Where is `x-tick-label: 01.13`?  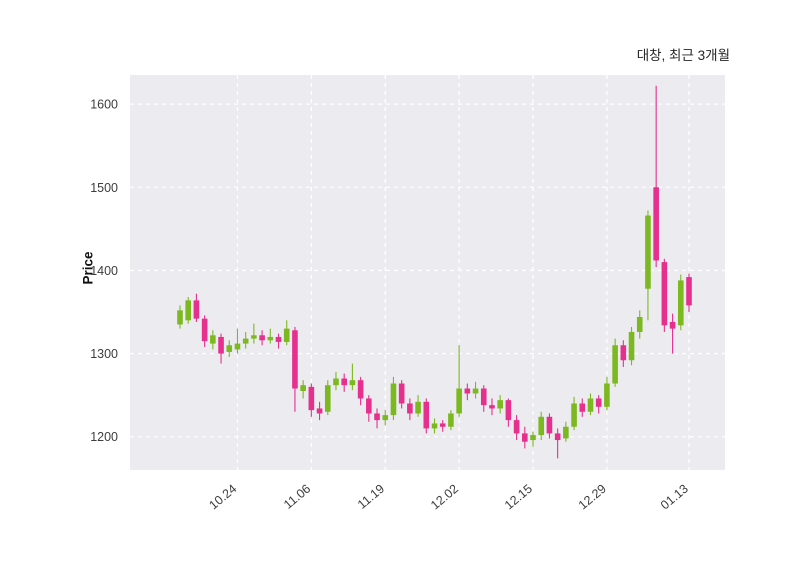 x-tick-label: 01.13 is located at coordinates (674, 497).